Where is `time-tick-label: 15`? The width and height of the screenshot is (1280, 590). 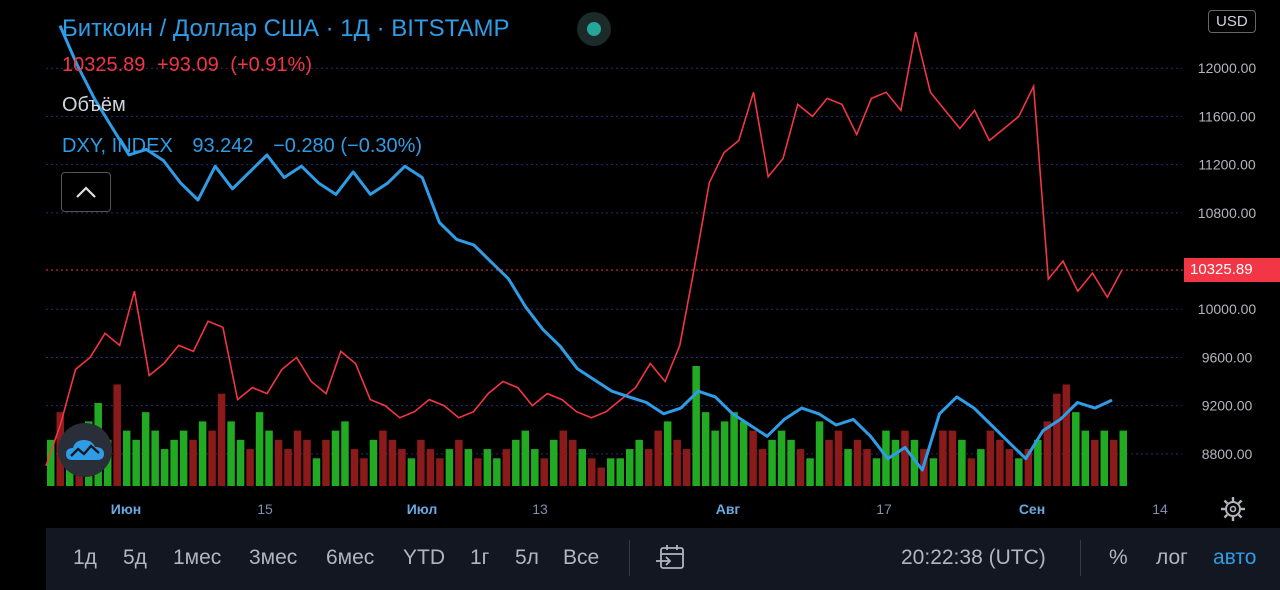
time-tick-label: 15 is located at coordinates (265, 509).